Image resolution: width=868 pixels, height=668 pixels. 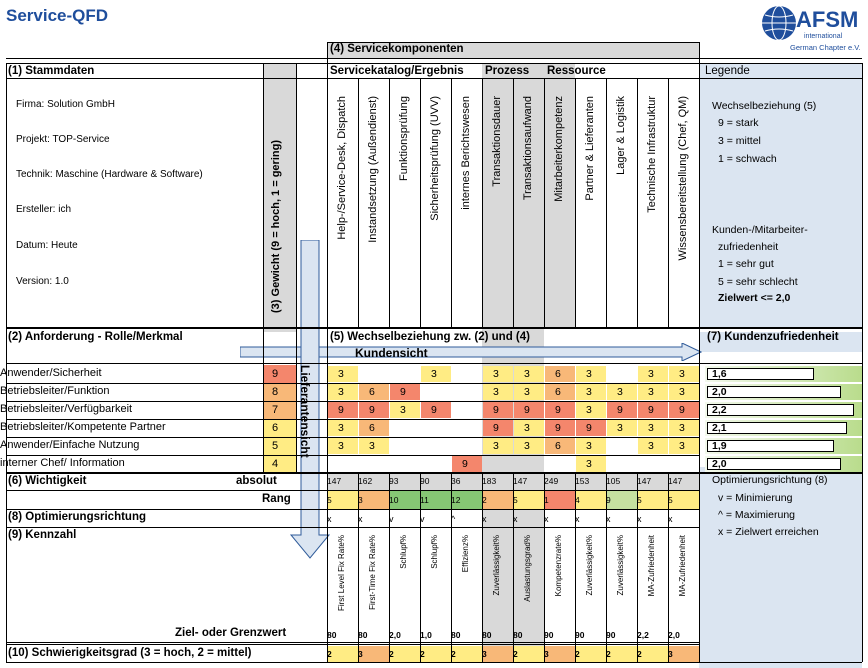 I want to click on kennzahl-name: Effizienz%, so click(x=465, y=554).